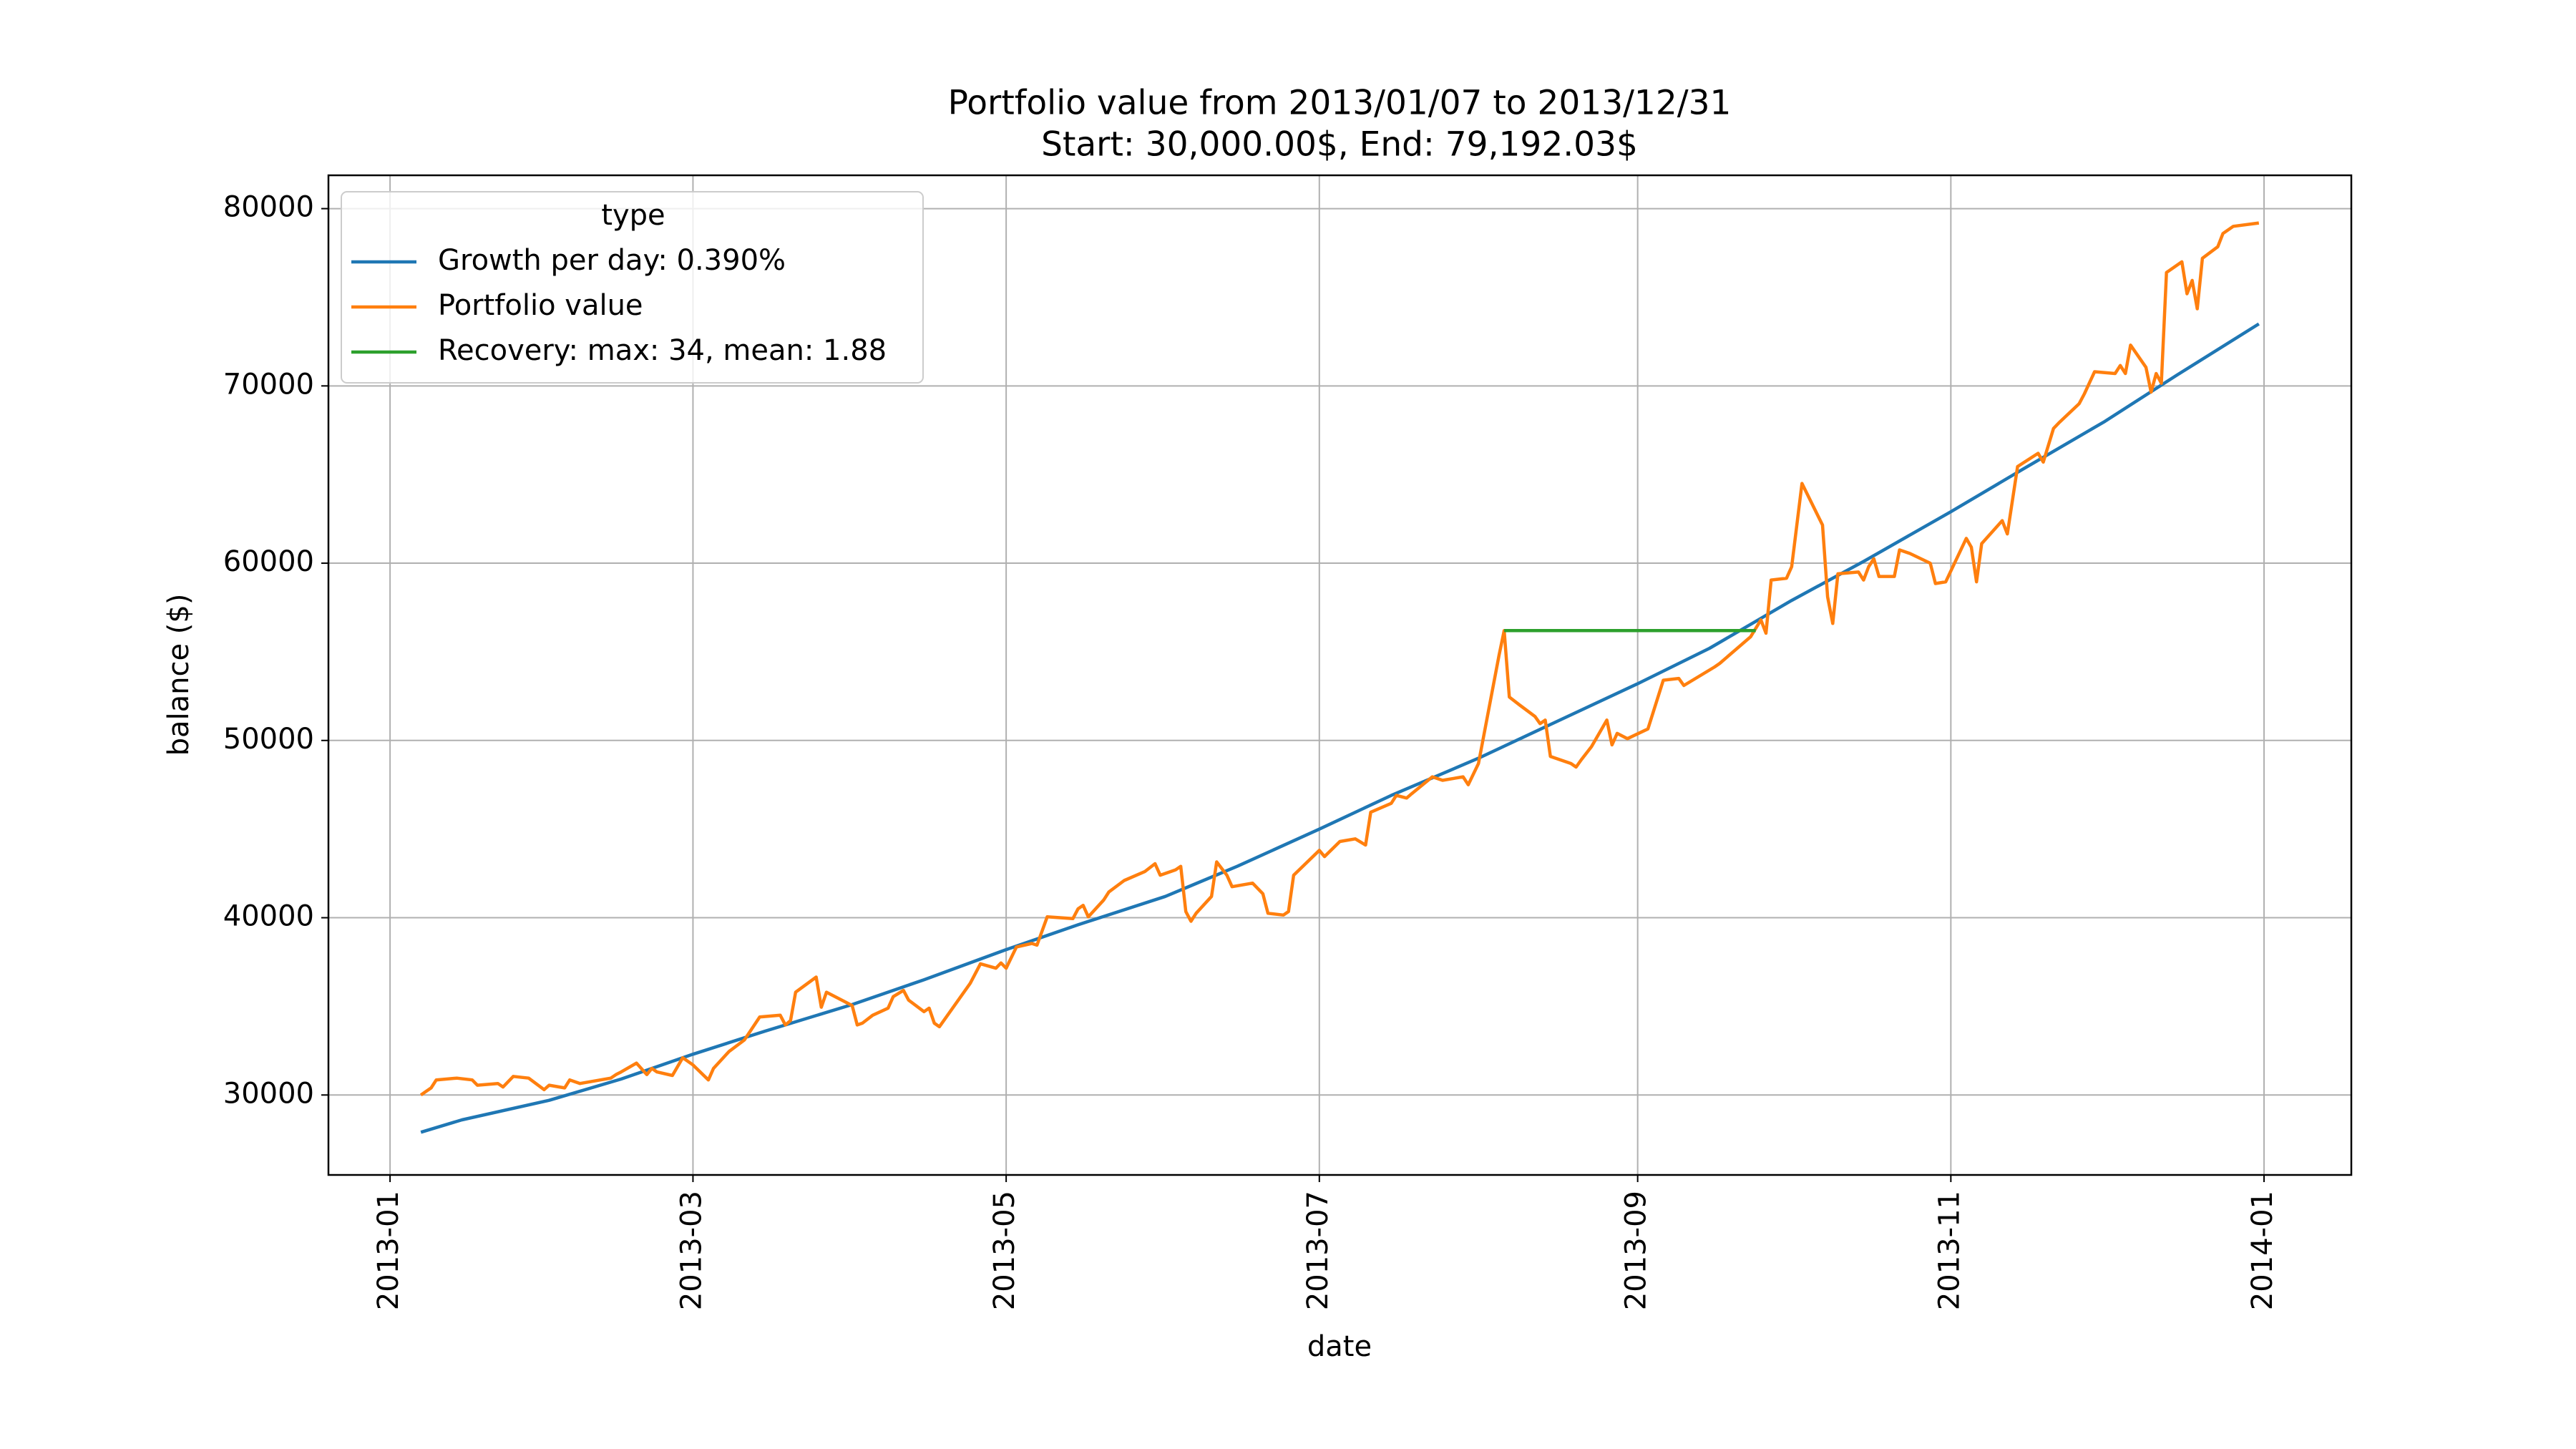 This screenshot has width=2576, height=1449. I want to click on legend-title: type, so click(633, 215).